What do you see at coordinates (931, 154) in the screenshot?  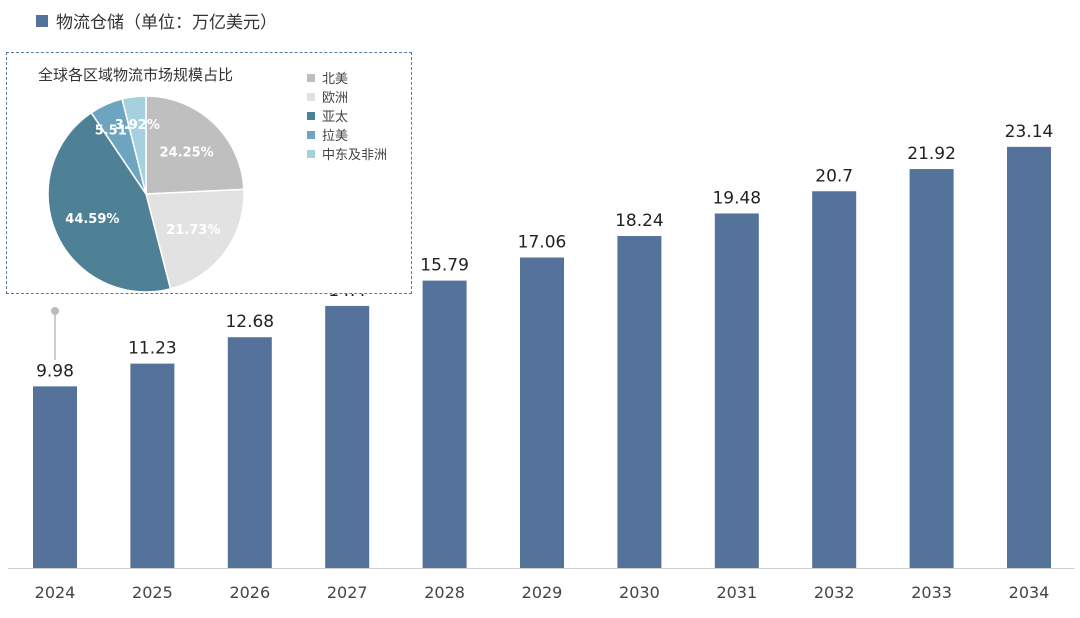 I see `bar-value-label: 21.92` at bounding box center [931, 154].